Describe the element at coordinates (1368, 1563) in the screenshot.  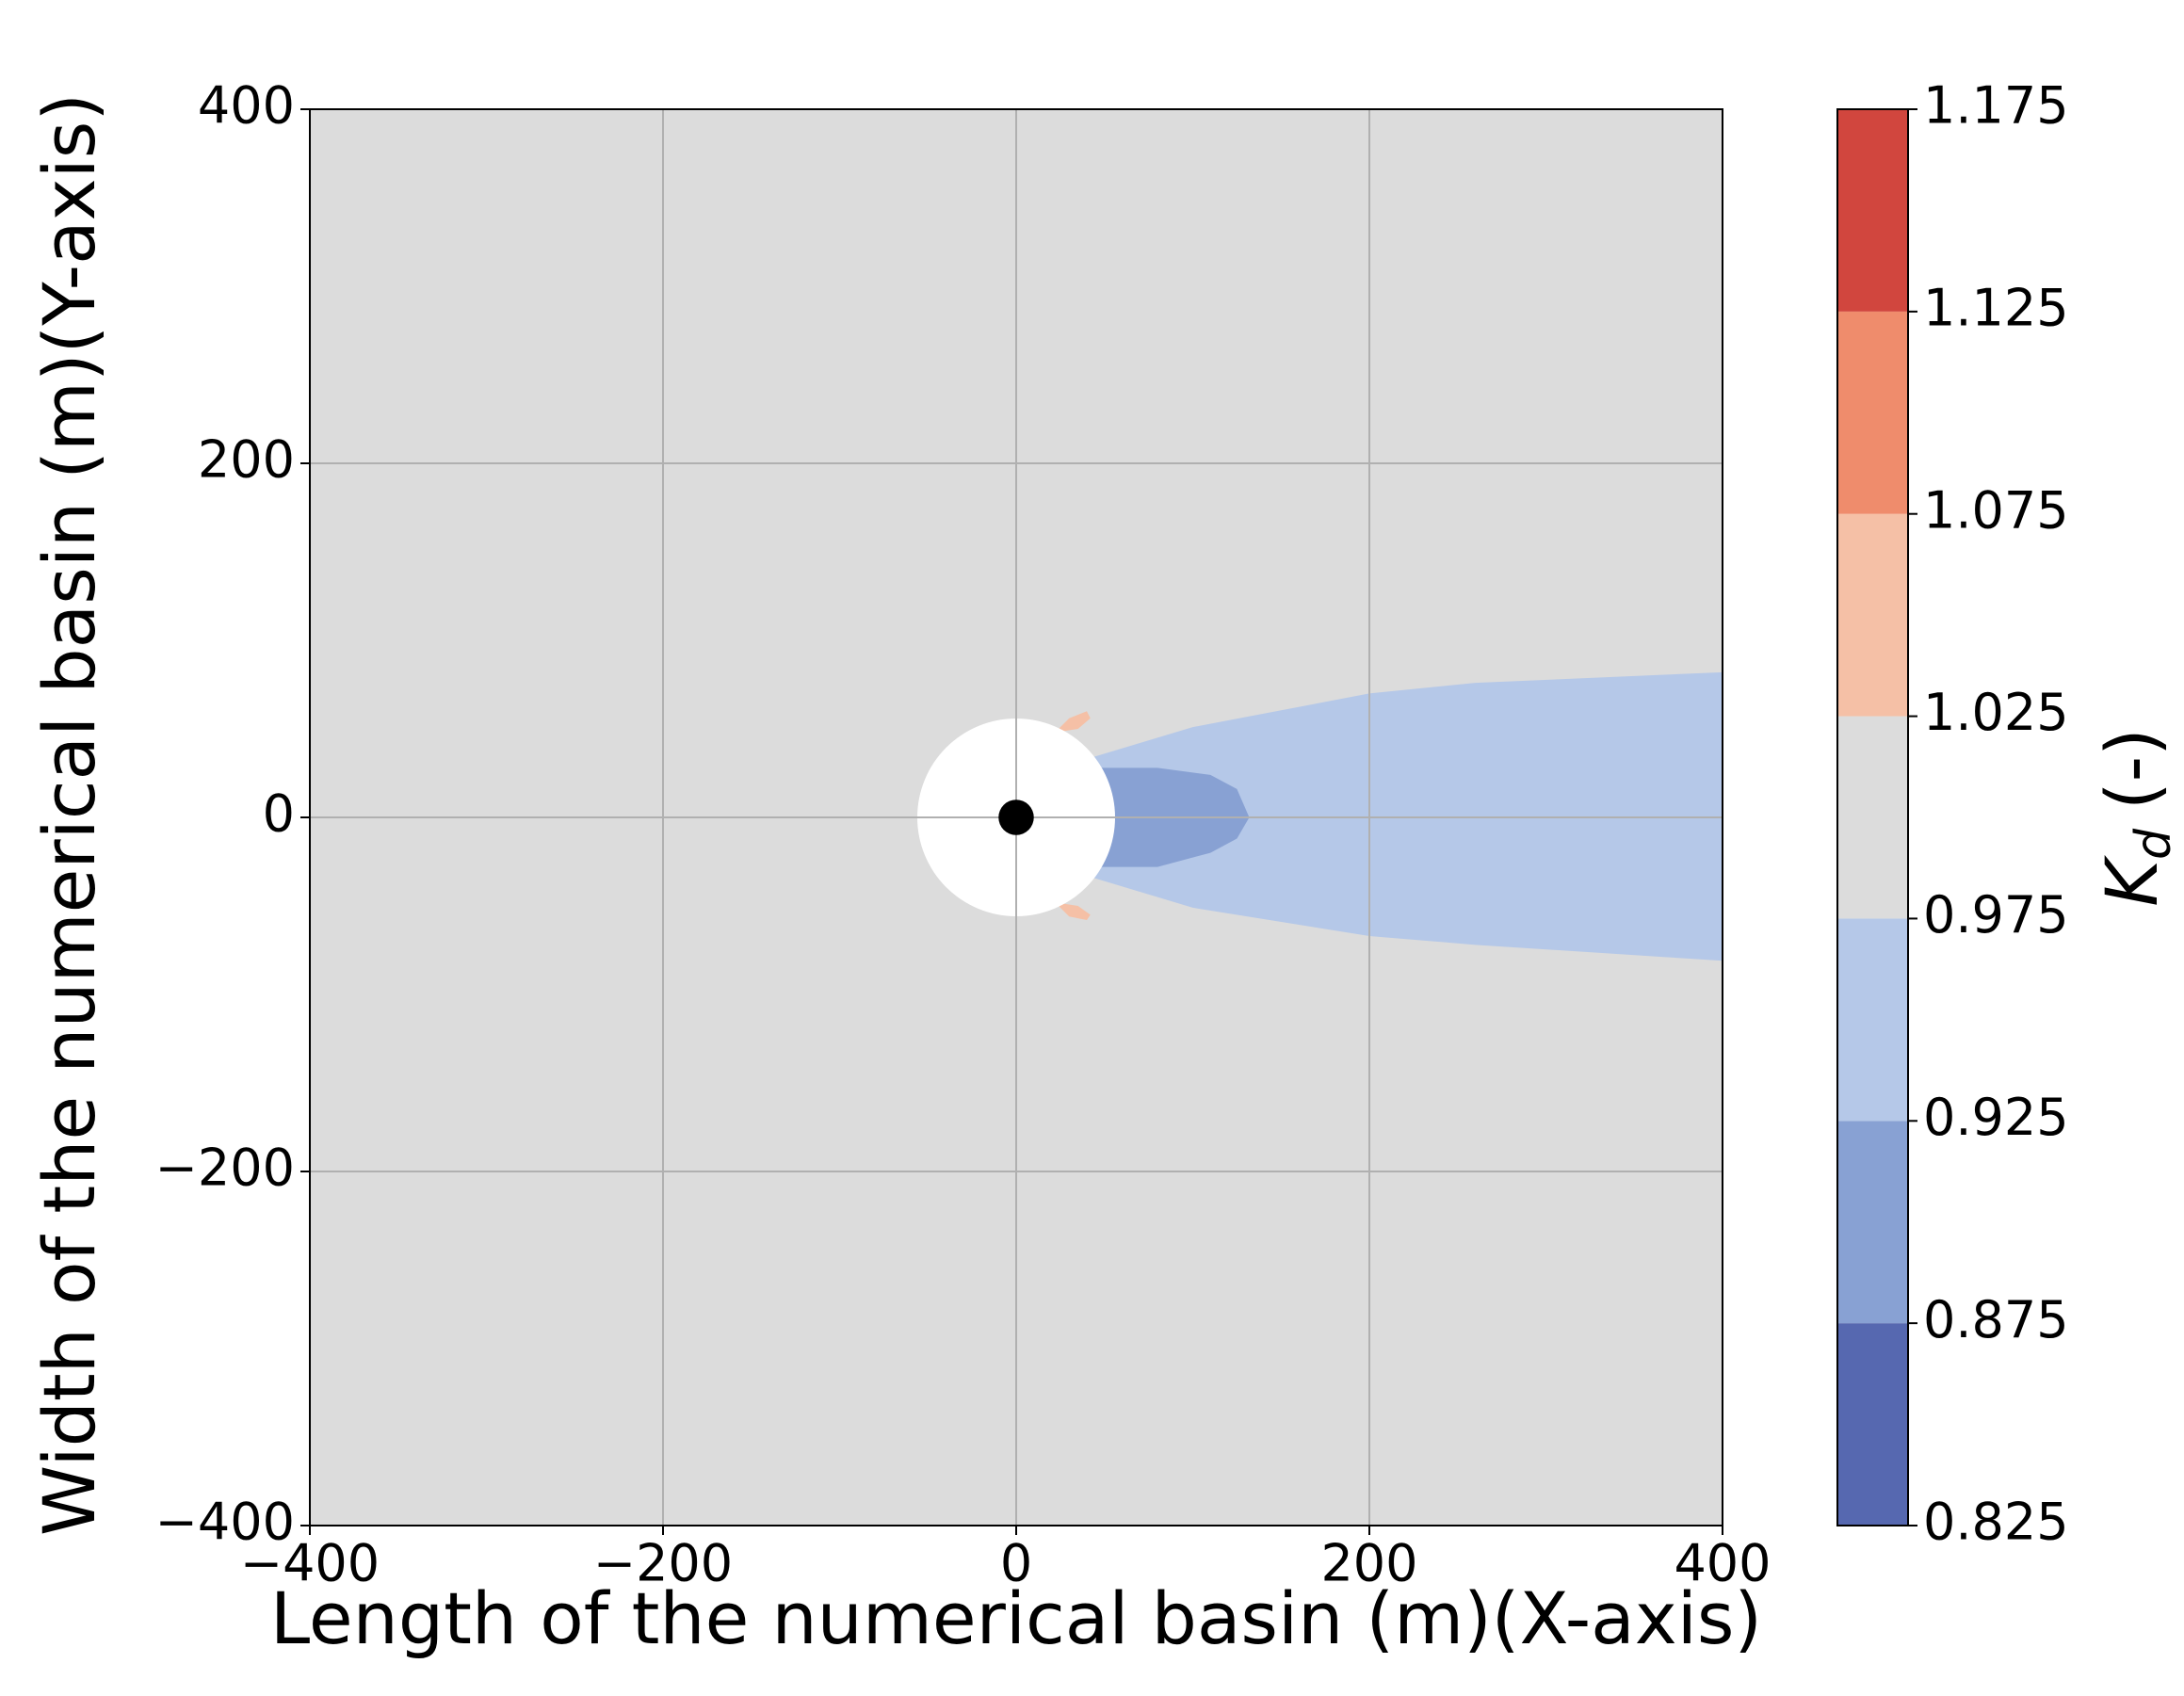
I see `x-tick-label: 200` at that location.